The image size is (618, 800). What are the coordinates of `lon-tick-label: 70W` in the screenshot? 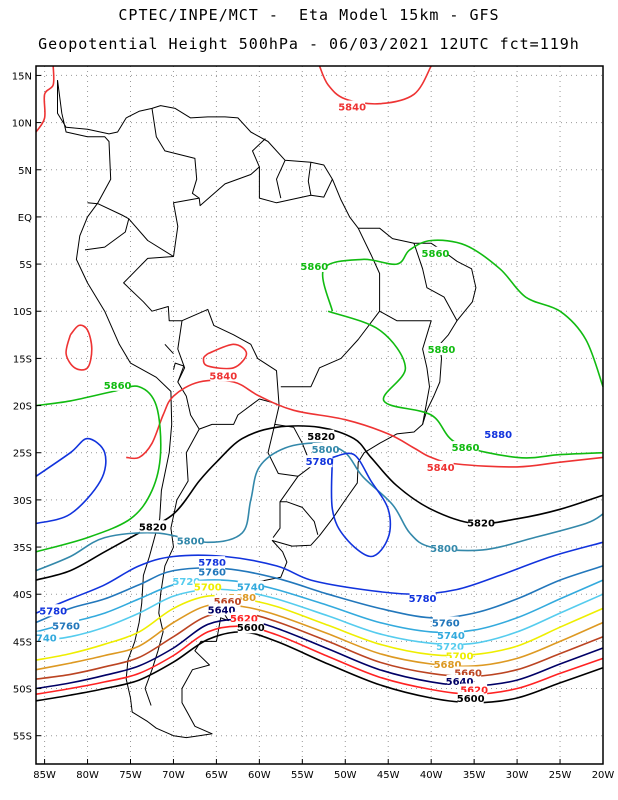 It's located at (173, 775).